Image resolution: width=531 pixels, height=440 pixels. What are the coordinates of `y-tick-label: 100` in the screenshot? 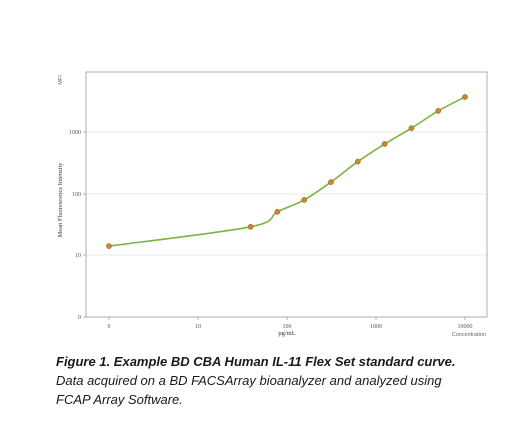 It's located at (76, 195).